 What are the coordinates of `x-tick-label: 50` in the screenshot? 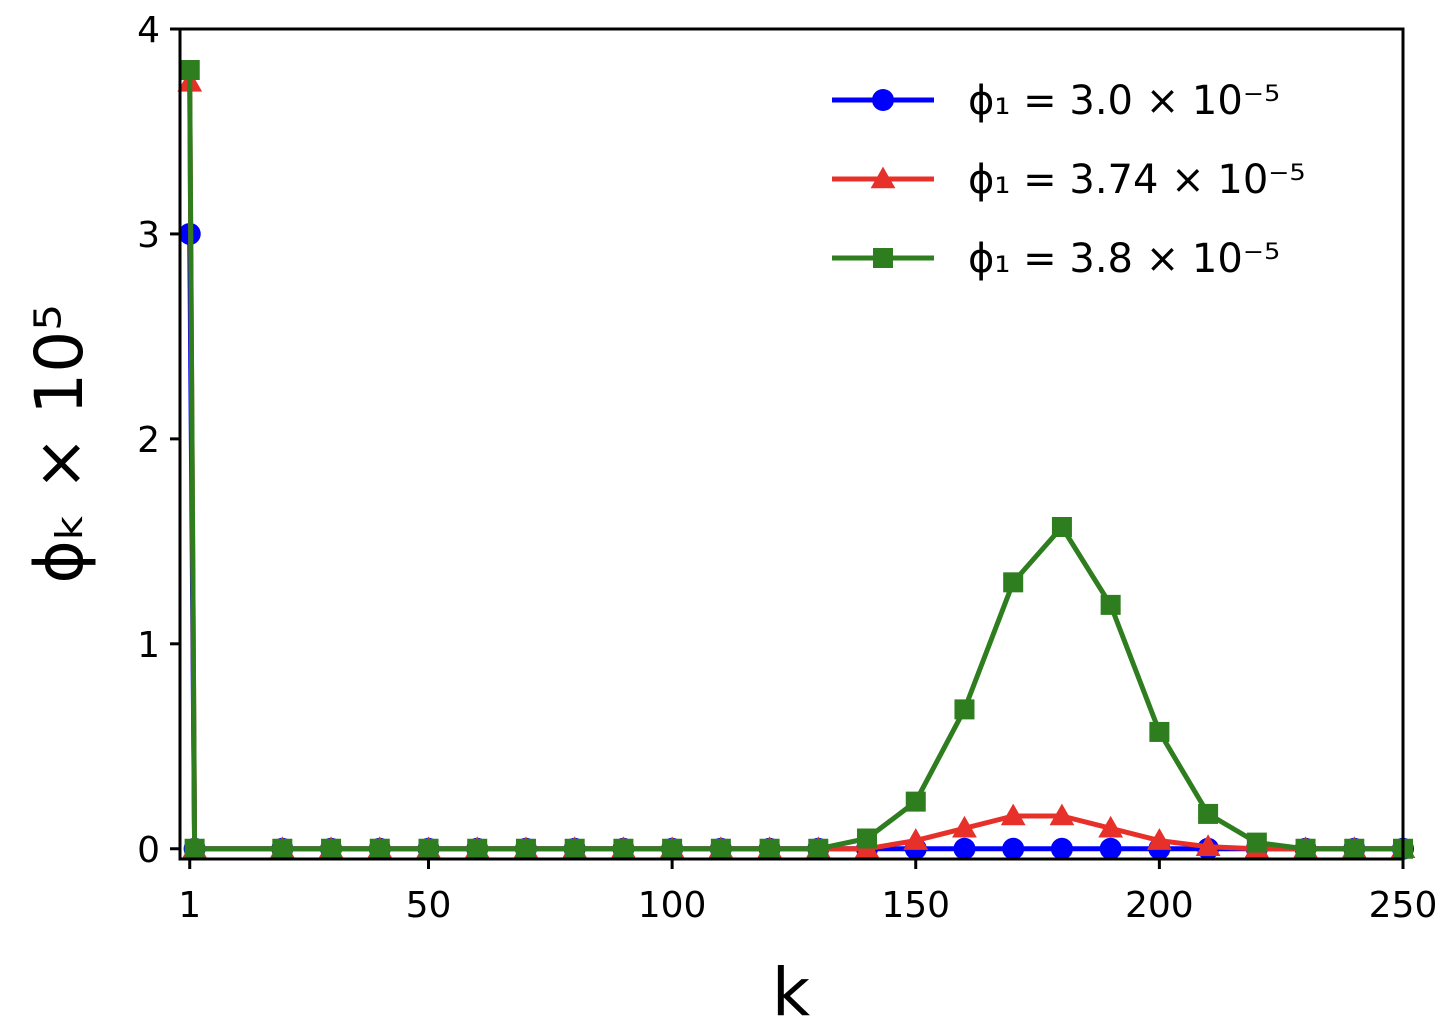 It's located at (429, 905).